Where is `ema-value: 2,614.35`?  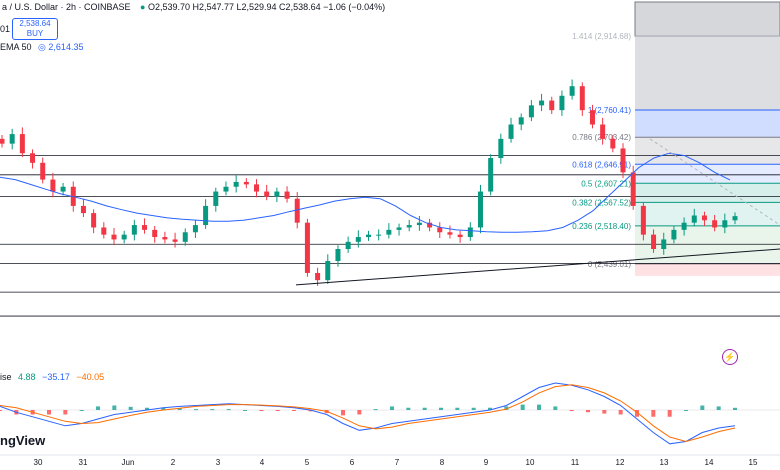
ema-value: 2,614.35 is located at coordinates (66, 47).